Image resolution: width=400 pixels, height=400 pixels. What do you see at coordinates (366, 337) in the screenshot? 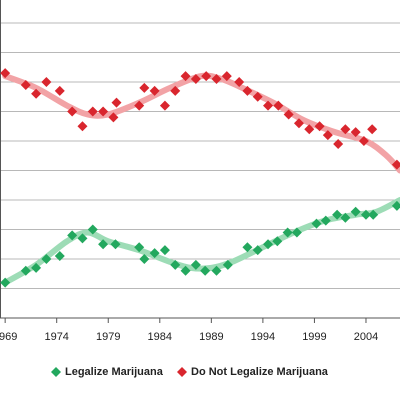
I see `x-tick-label: 2004` at bounding box center [366, 337].